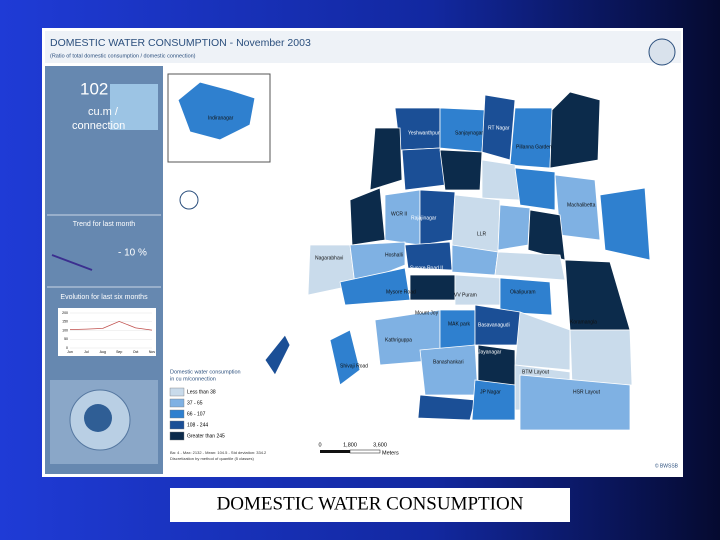 The image size is (720, 545). Describe the element at coordinates (536, 372) in the screenshot. I see `ward-label: BTM Layout` at that location.